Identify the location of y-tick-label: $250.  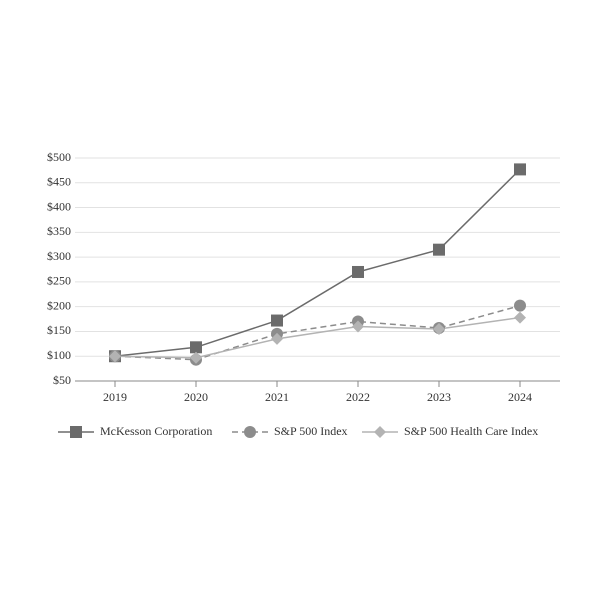
(59, 281).